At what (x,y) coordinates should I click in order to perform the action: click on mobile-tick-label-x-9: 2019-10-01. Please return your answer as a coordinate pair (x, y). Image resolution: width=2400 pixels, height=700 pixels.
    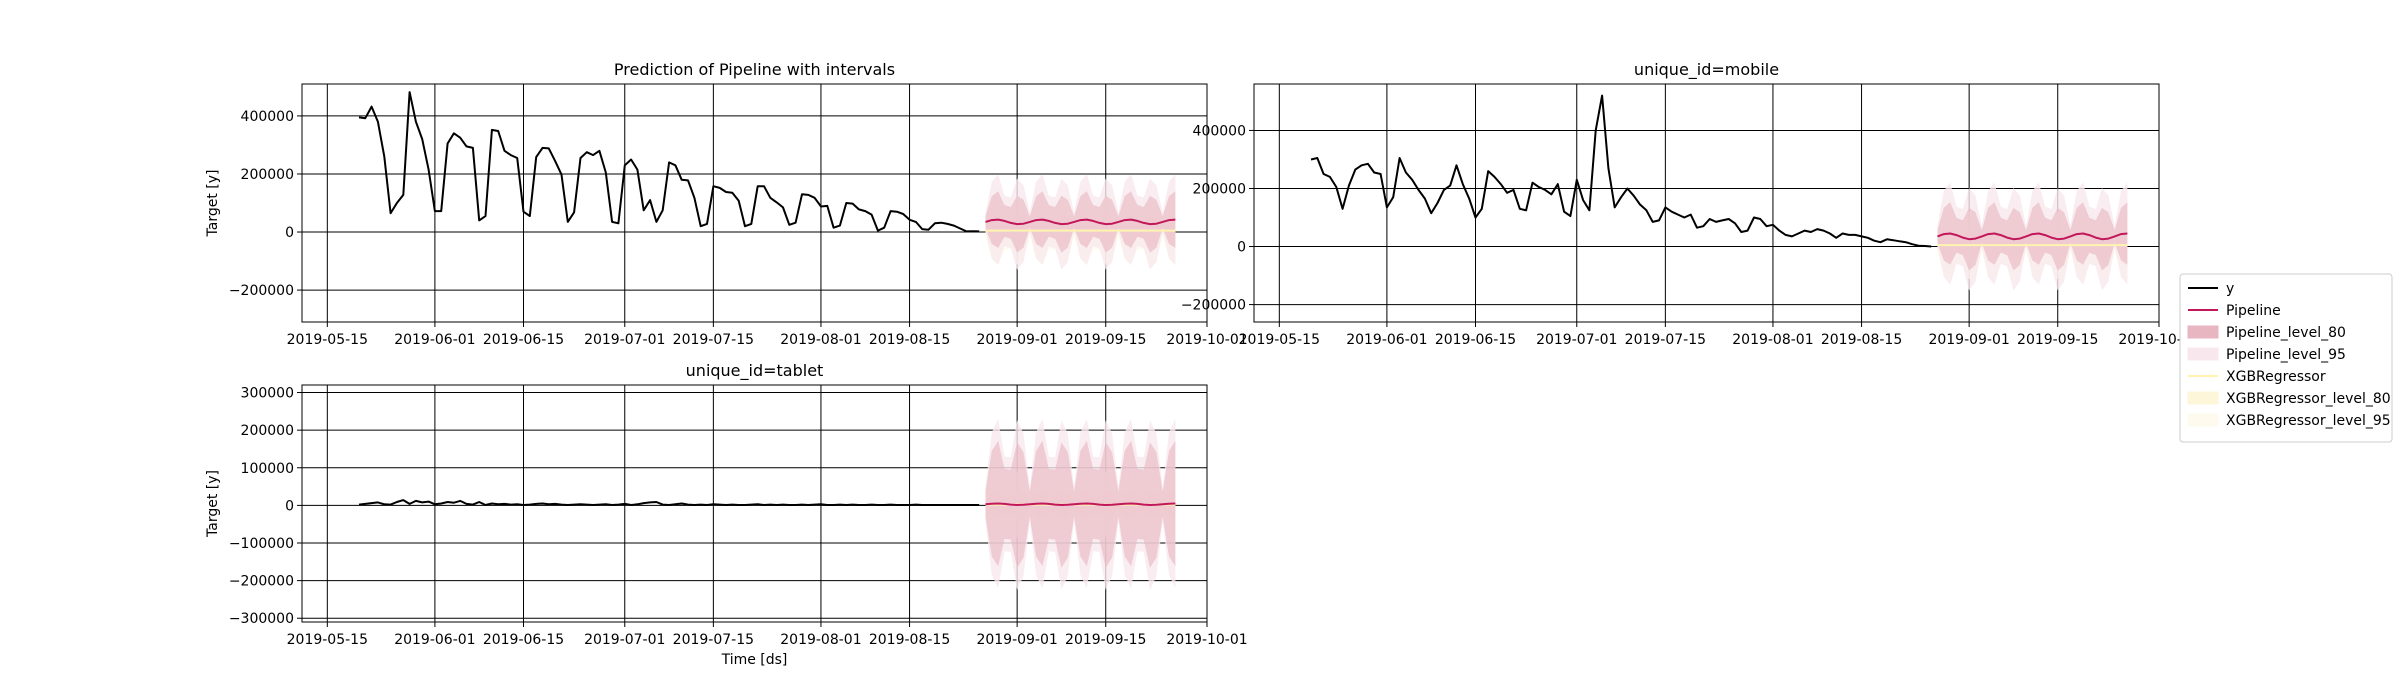
    Looking at the image, I should click on (2158, 340).